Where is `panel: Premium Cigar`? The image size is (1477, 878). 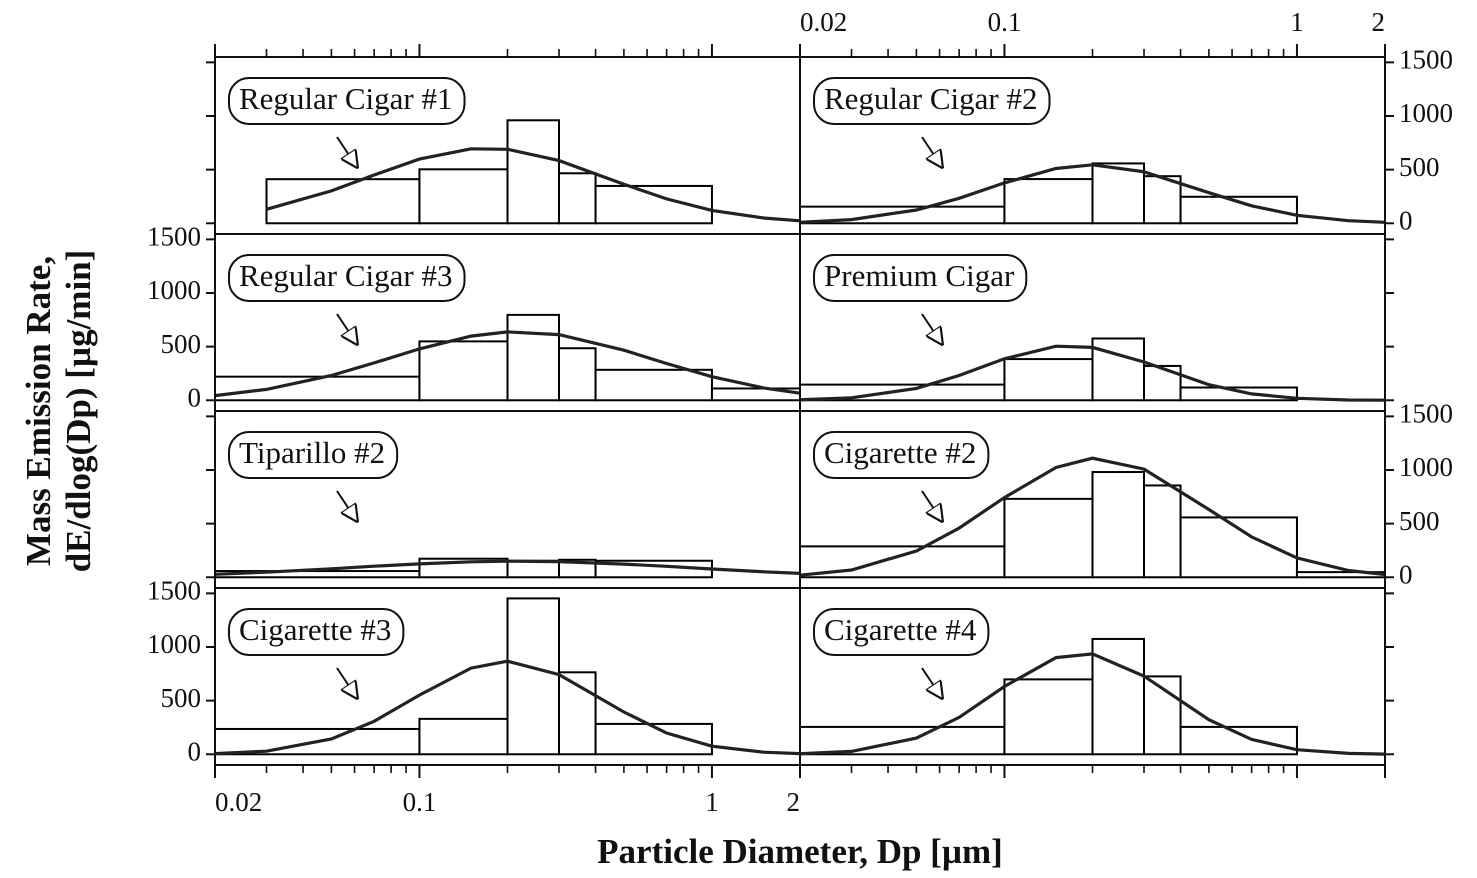 panel: Premium Cigar is located at coordinates (1096, 322).